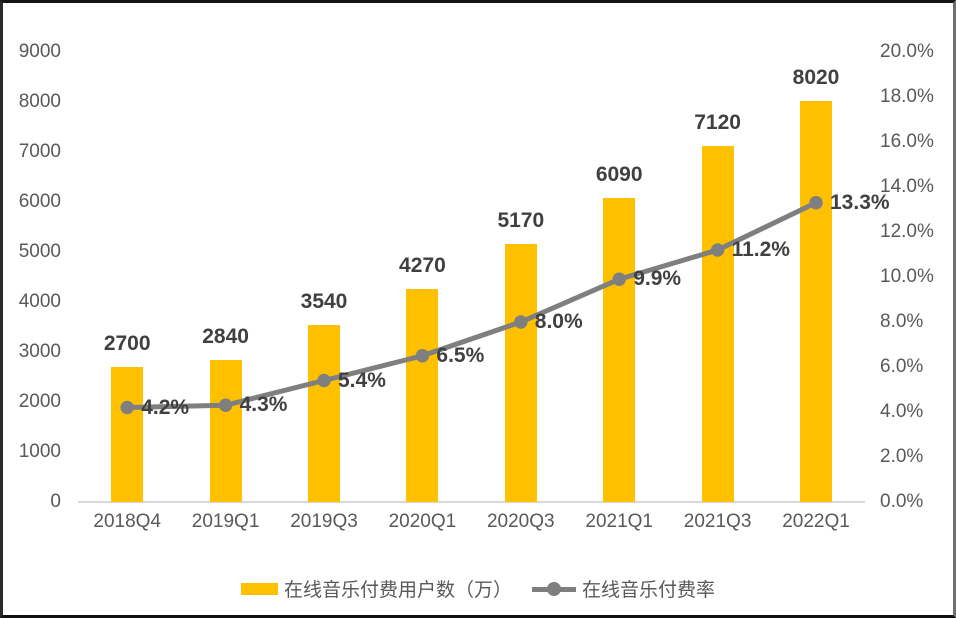 The width and height of the screenshot is (956, 618). I want to click on line-point-label: 6.5%, so click(460, 355).